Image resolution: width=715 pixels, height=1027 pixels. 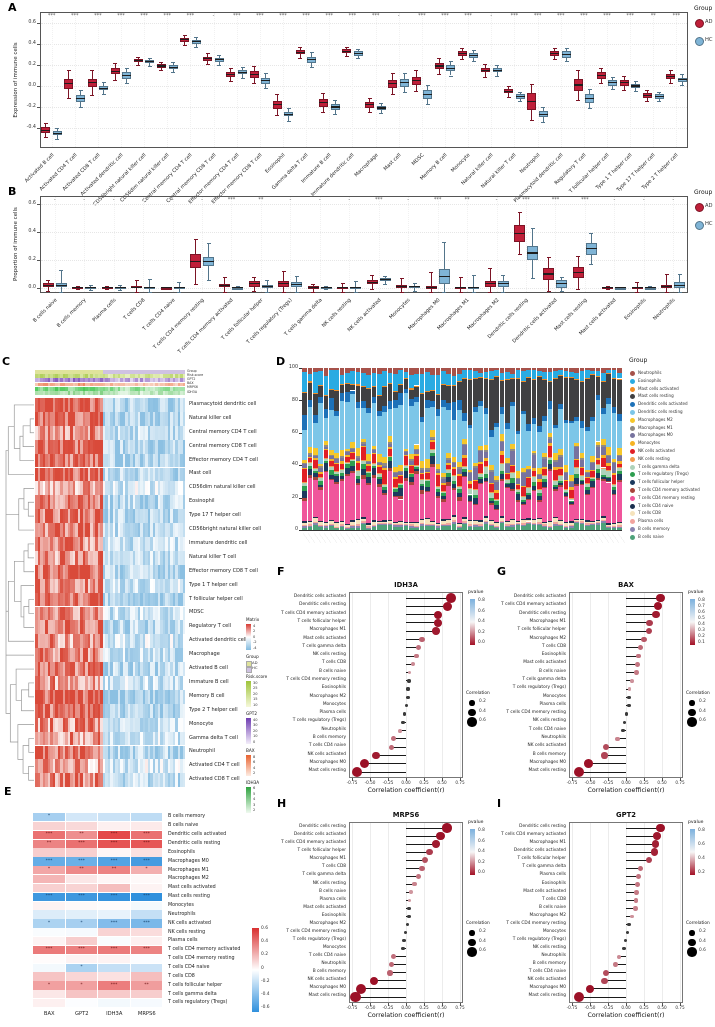 What do you see at coordinates (643, 598) in the screenshot?
I see `lollipop-stem` at bounding box center [643, 598].